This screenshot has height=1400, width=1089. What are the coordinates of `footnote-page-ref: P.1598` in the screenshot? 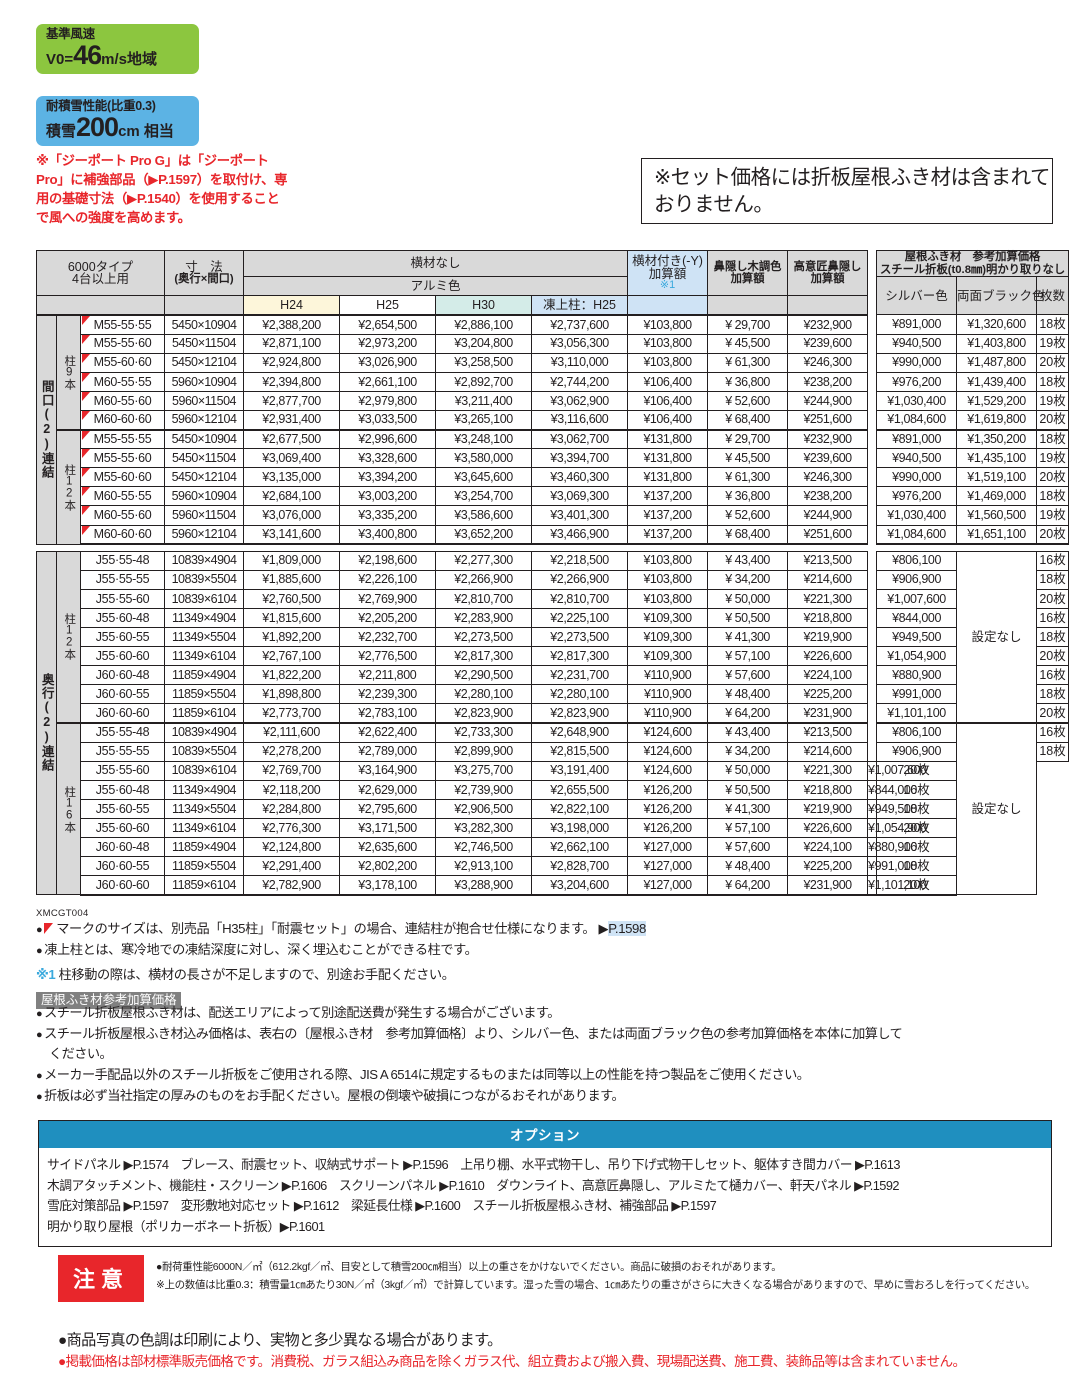 It's located at (627, 928).